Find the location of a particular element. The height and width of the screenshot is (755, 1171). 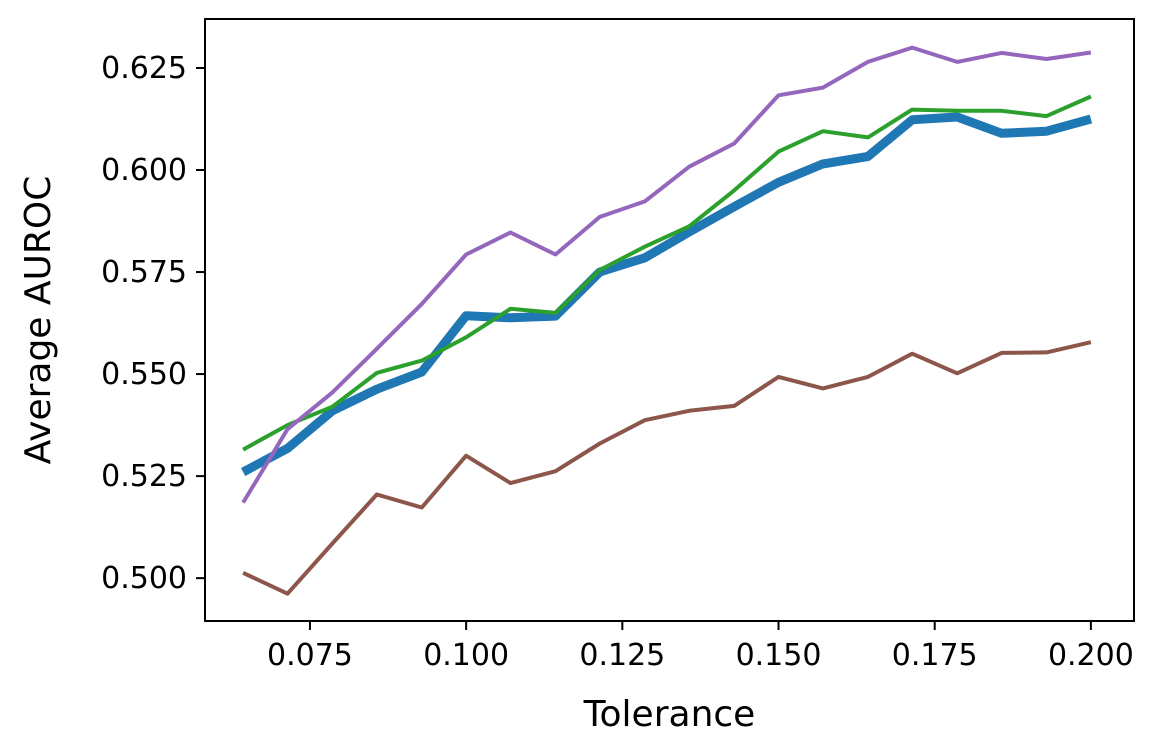

x-axis-label: Tolerance is located at coordinates (669, 714).